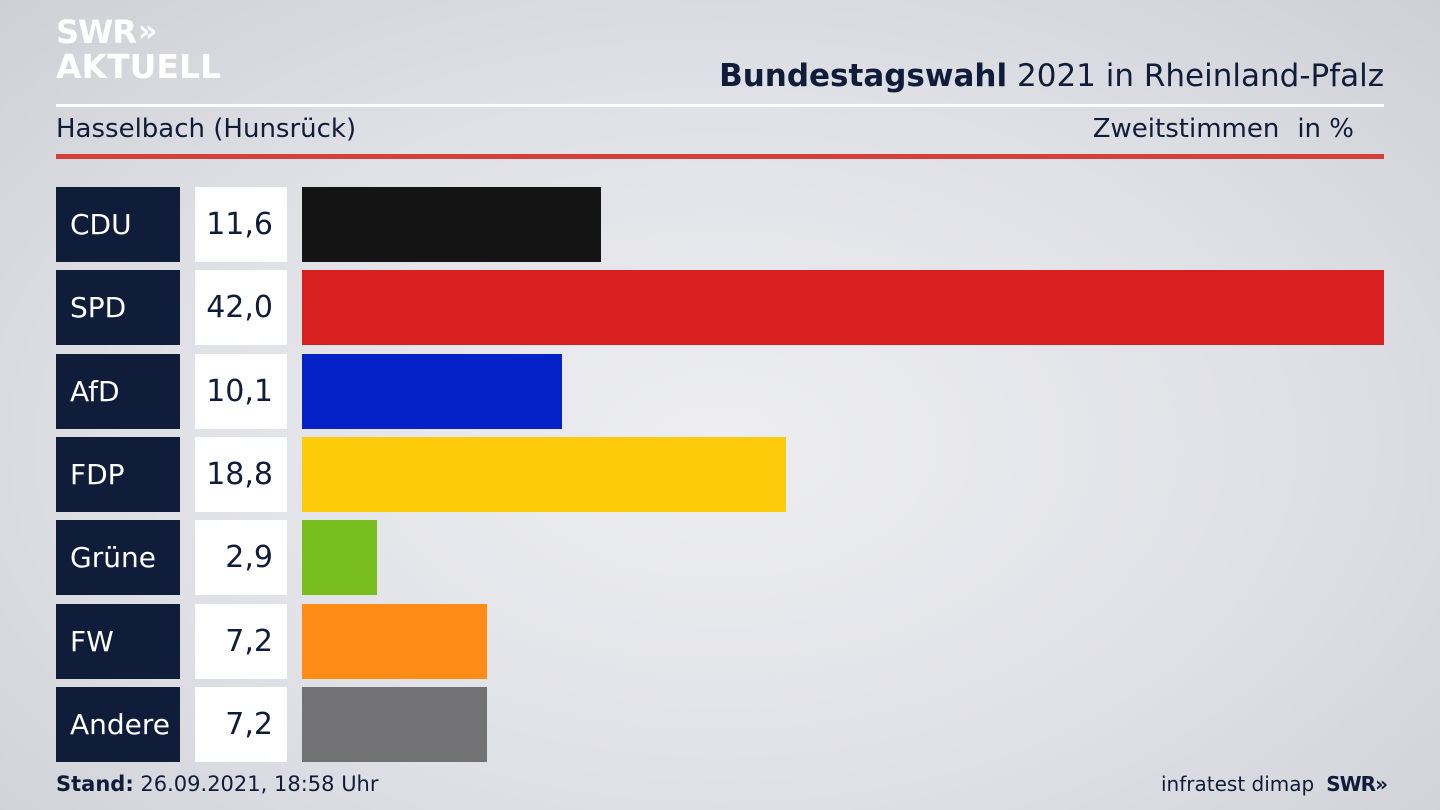  Describe the element at coordinates (118, 224) in the screenshot. I see `party-label: CDU` at that location.